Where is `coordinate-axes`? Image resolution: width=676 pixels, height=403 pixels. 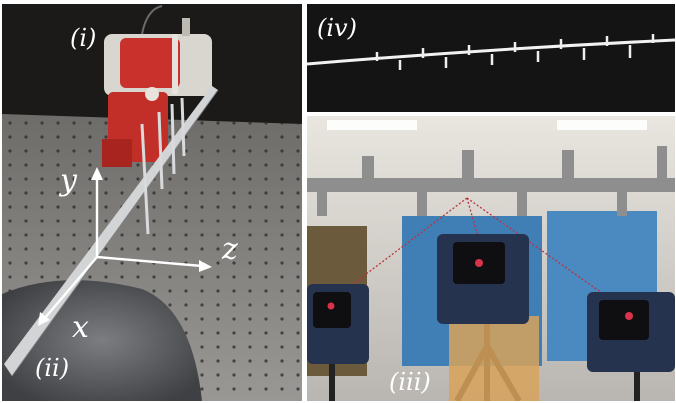
coordinate-axes is located at coordinates (125, 246).